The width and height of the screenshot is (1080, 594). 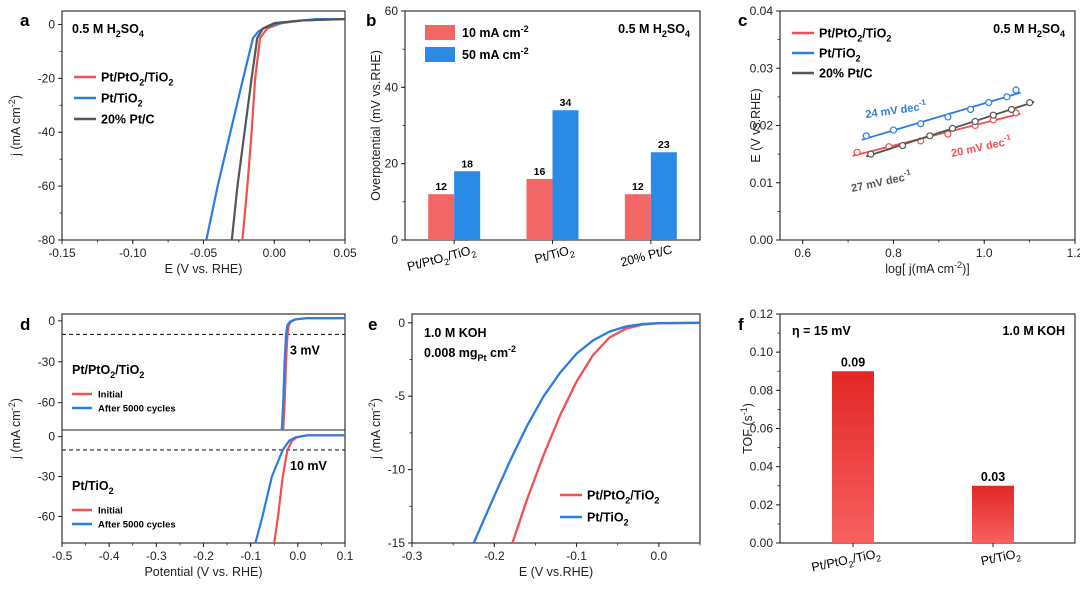 I want to click on panel-letter-b: b, so click(x=371, y=20).